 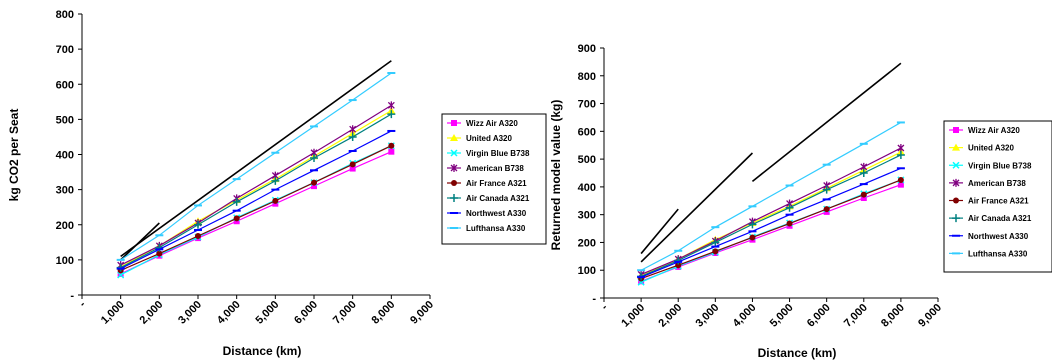 What do you see at coordinates (152, 313) in the screenshot?
I see `x-tick-label: 2,000` at bounding box center [152, 313].